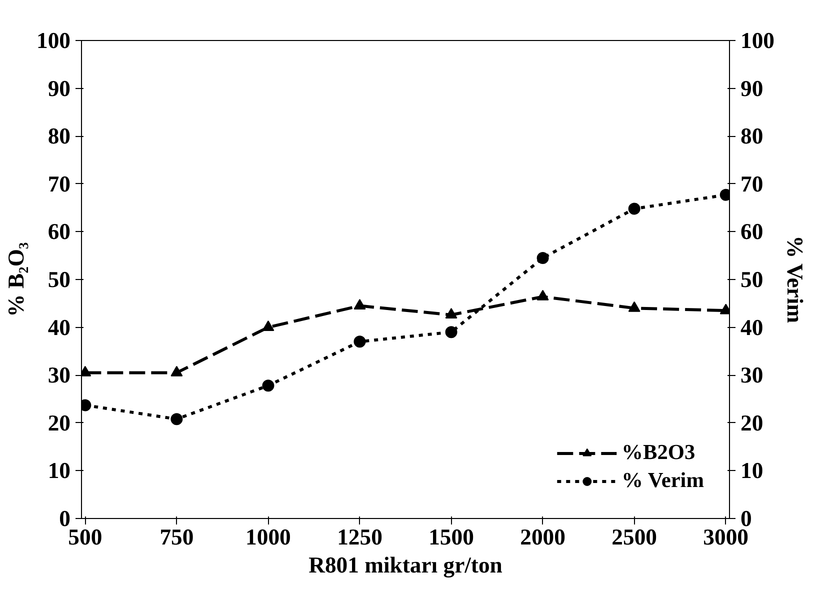 This screenshot has width=820, height=590. I want to click on y2-tick-label: 60, so click(752, 231).